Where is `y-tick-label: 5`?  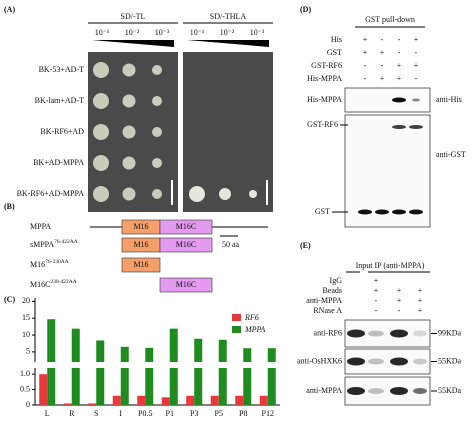 y-tick-label: 5 is located at coordinates (28, 351).